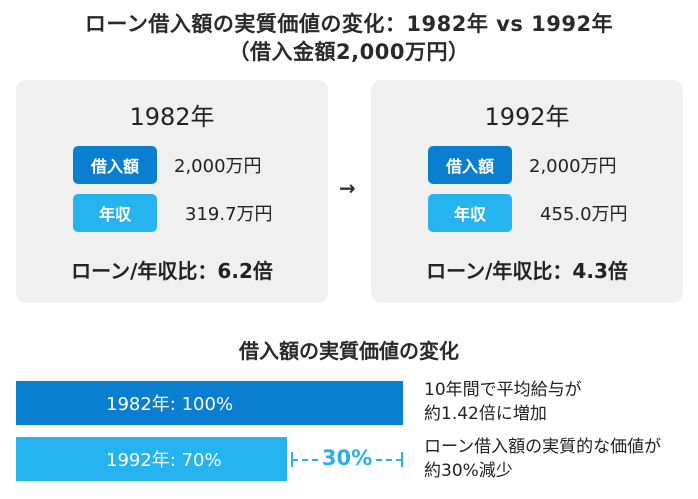 The image size is (698, 499). Describe the element at coordinates (485, 414) in the screenshot. I see `note-line: 約1.42倍に増加` at that location.